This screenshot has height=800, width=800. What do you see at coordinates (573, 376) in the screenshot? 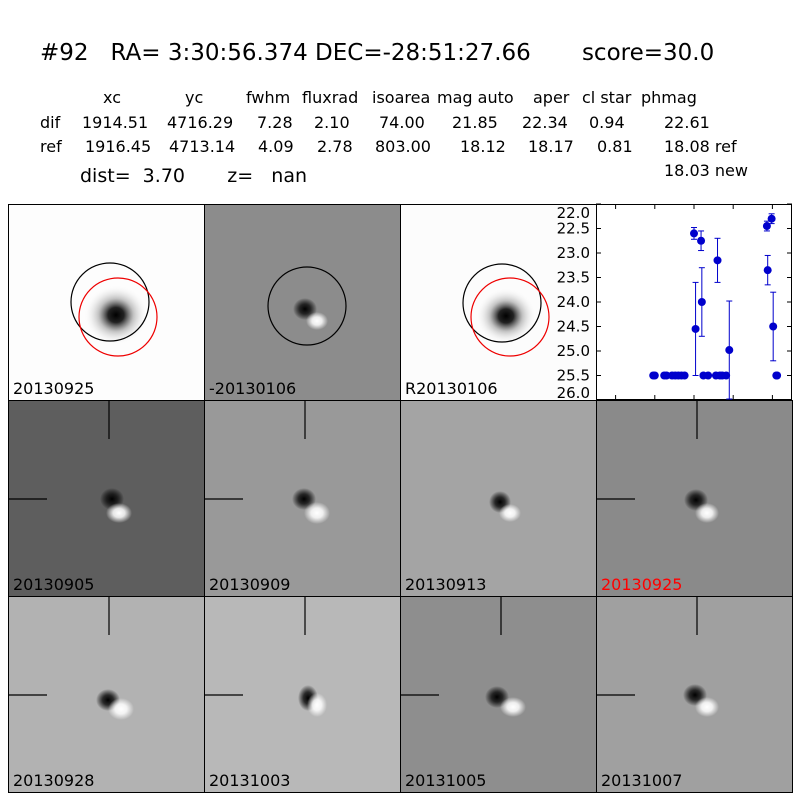
I see `y-tick-label: 25.5` at bounding box center [573, 376].